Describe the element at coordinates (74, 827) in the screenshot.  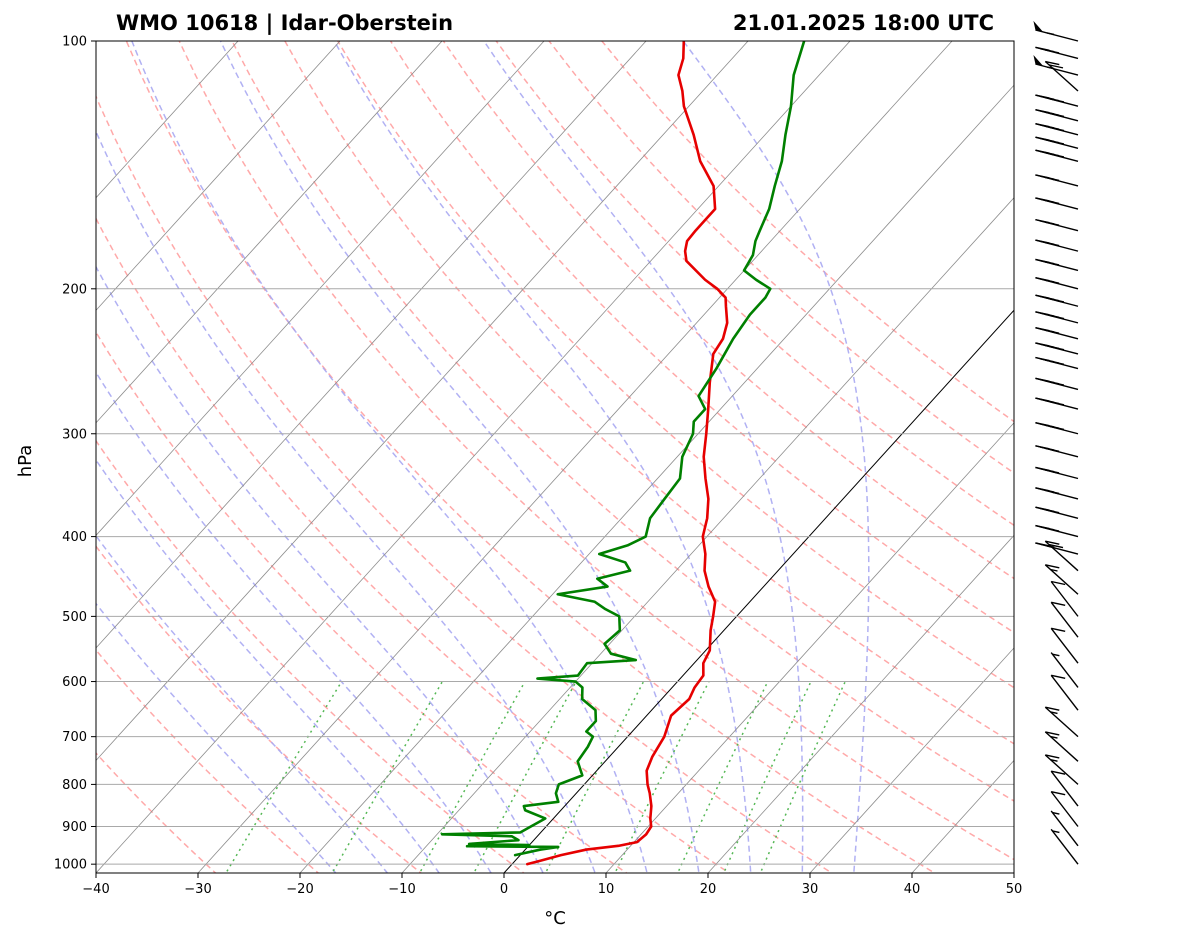
I see `y-tick-label: 900` at that location.